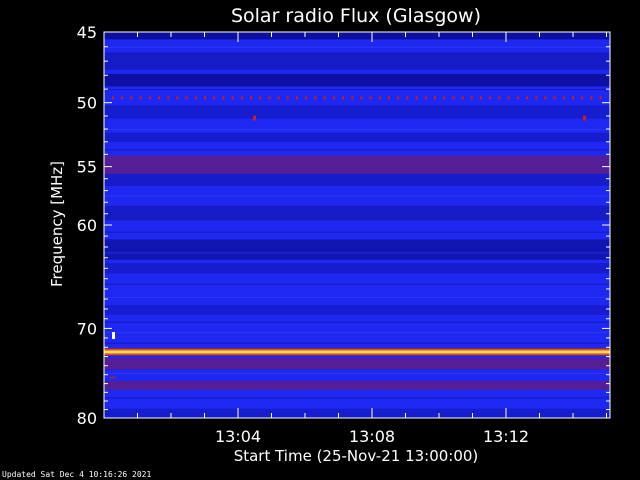  Describe the element at coordinates (238, 436) in the screenshot. I see `x-tick-label: 13:04` at that location.